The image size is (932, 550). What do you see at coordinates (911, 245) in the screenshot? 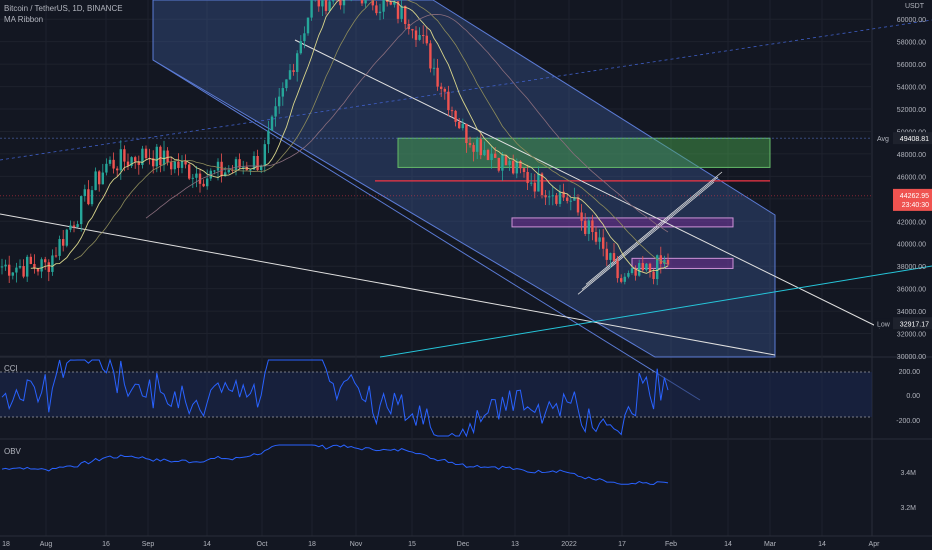
I see `price-tick-label: 40000.00` at bounding box center [911, 245].